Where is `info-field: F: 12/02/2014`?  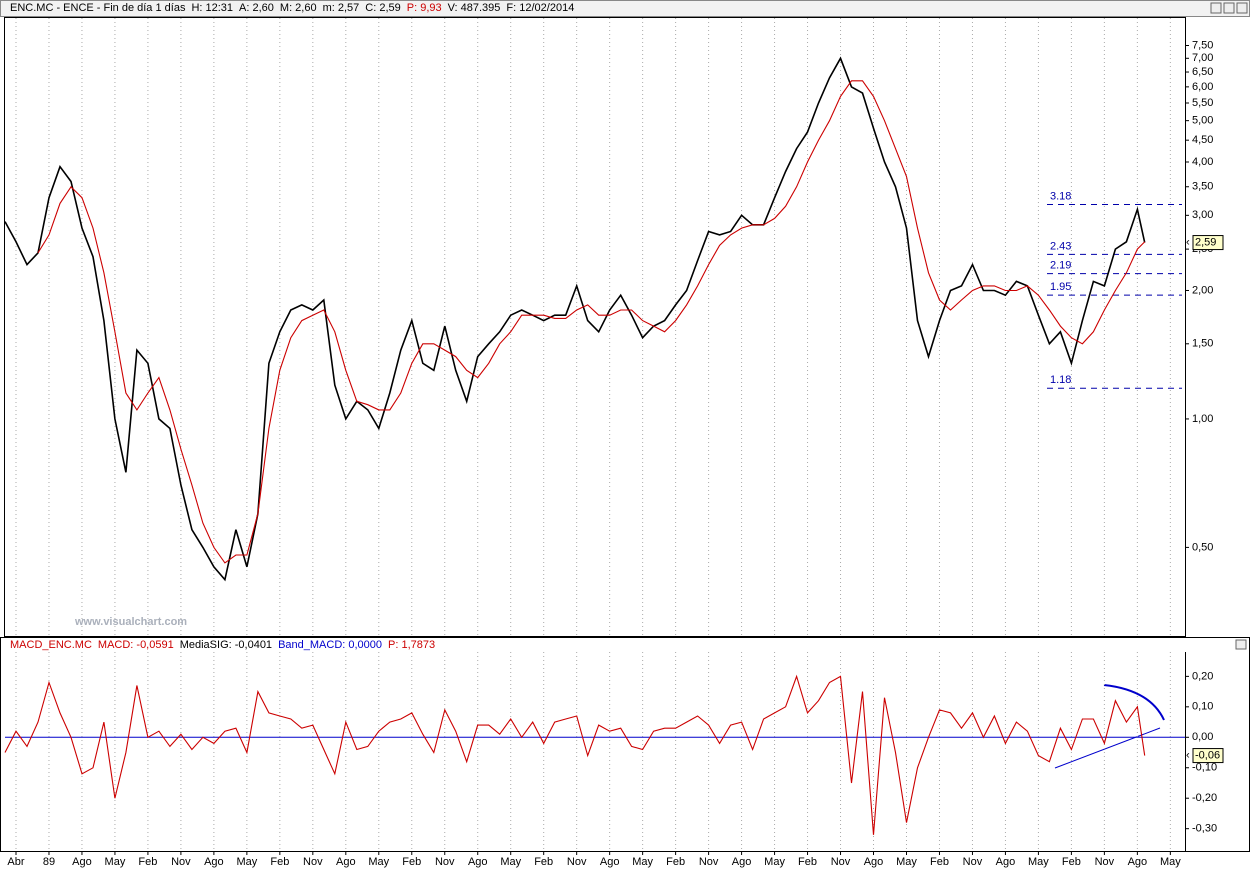
info-field: F: 12/02/2014 is located at coordinates (540, 8).